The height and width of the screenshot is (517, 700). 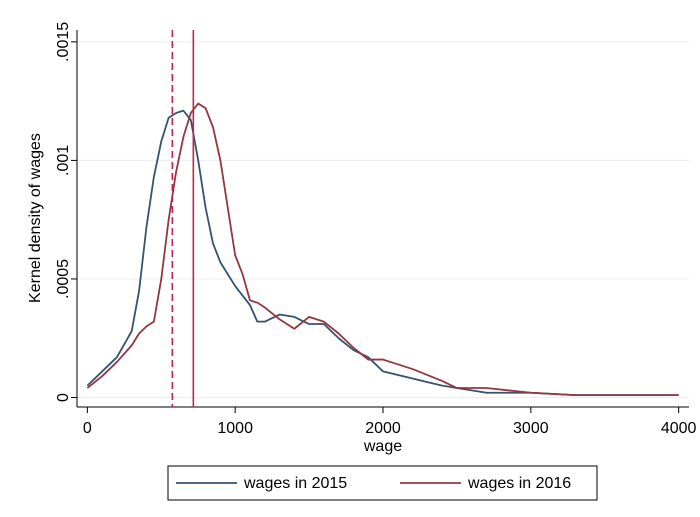 I want to click on x-tick-label: 4000, so click(x=679, y=428).